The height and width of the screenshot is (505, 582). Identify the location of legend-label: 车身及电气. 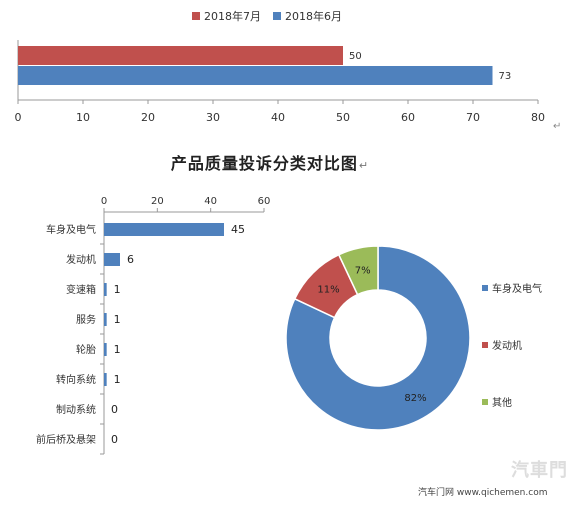
(517, 288).